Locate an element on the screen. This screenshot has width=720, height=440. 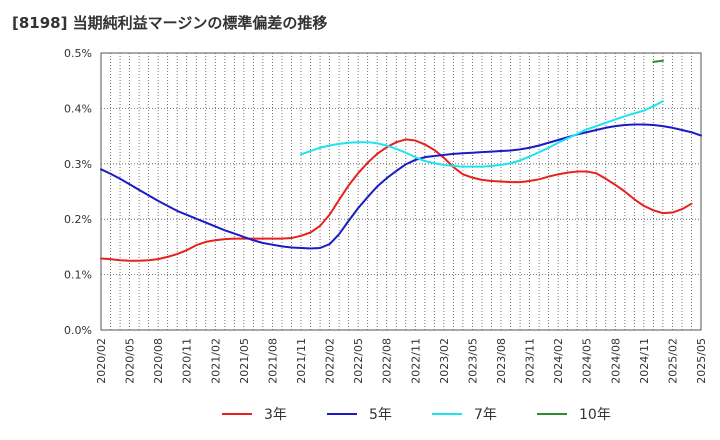
series-line-10年 is located at coordinates (658, 61).